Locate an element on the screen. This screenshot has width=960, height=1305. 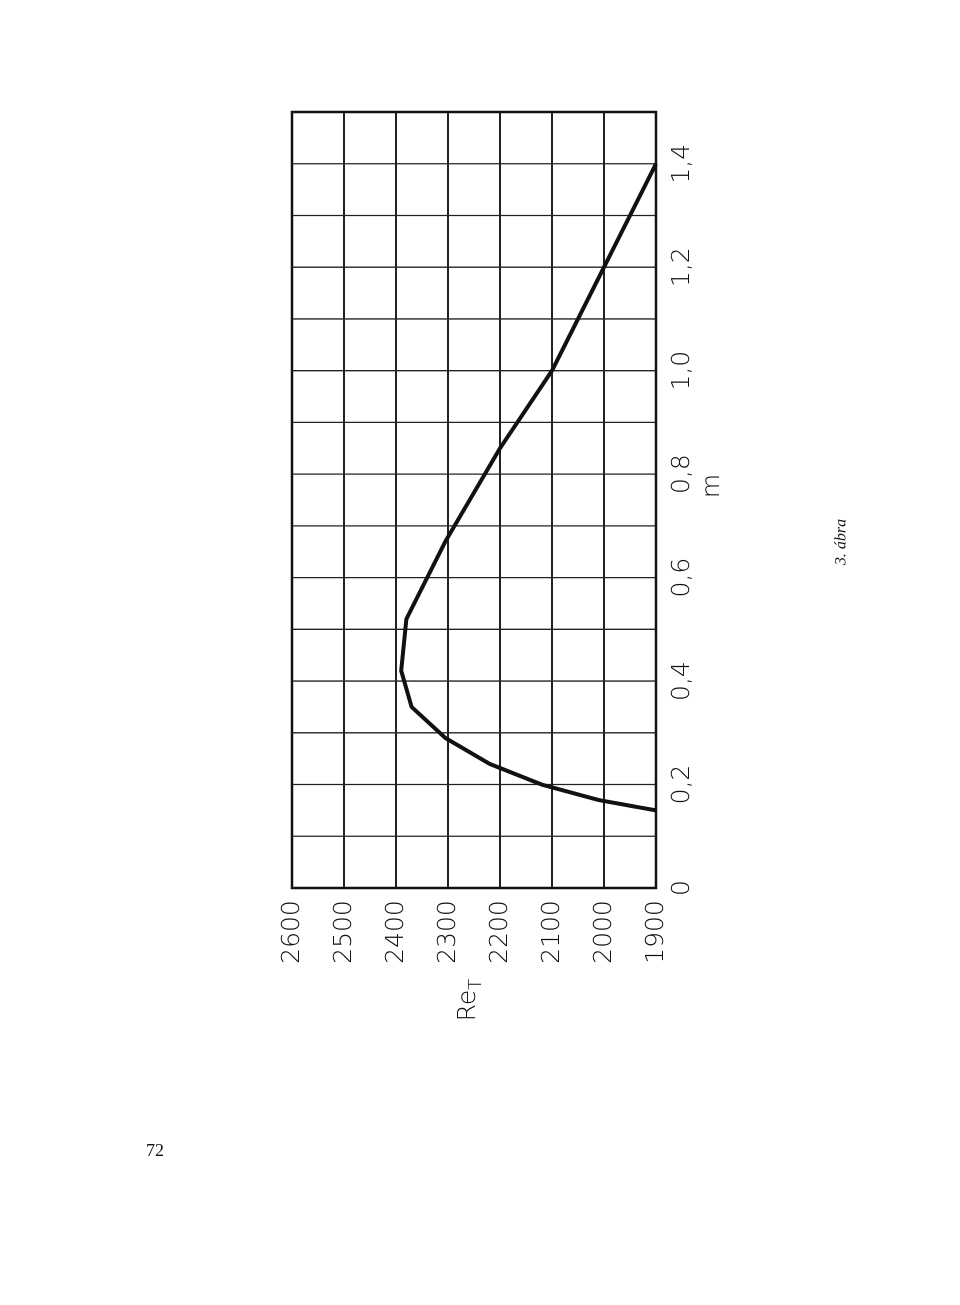
y-axis-label: ReT is located at coordinates (469, 1000).